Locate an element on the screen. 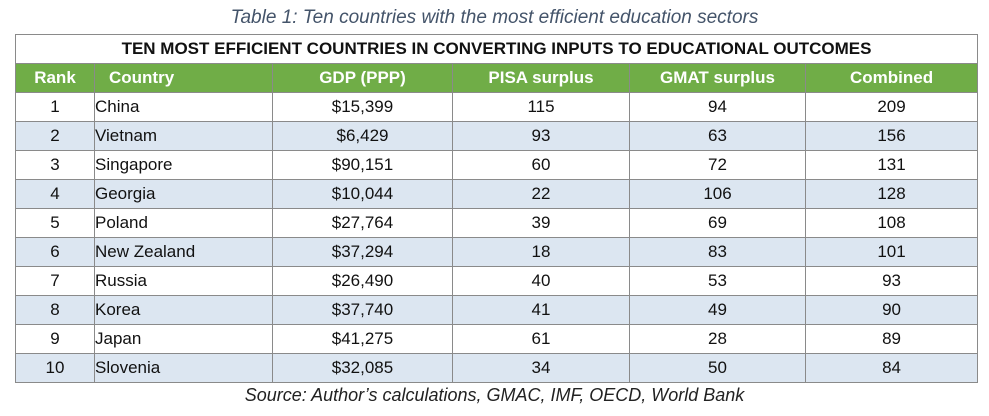  table-row: 7 Russia $26,490 40 53 93 is located at coordinates (497, 281).